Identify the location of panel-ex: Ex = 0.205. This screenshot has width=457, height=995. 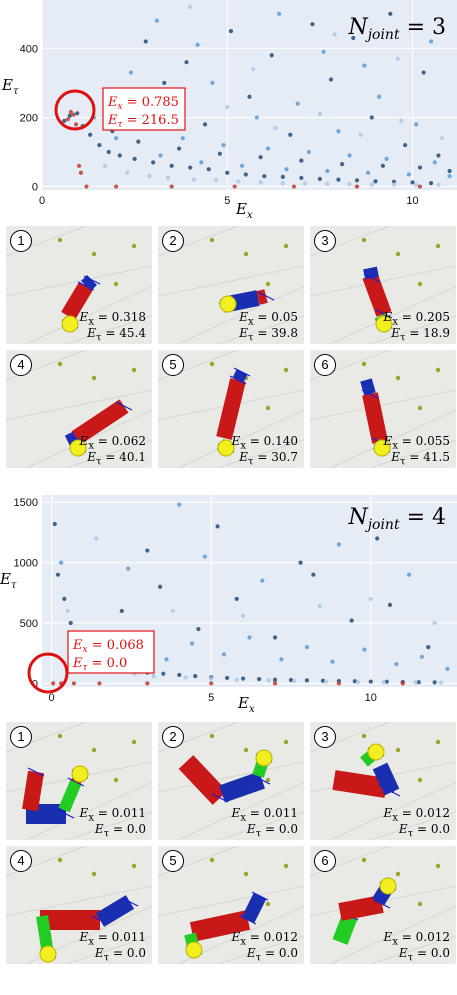
(416, 319).